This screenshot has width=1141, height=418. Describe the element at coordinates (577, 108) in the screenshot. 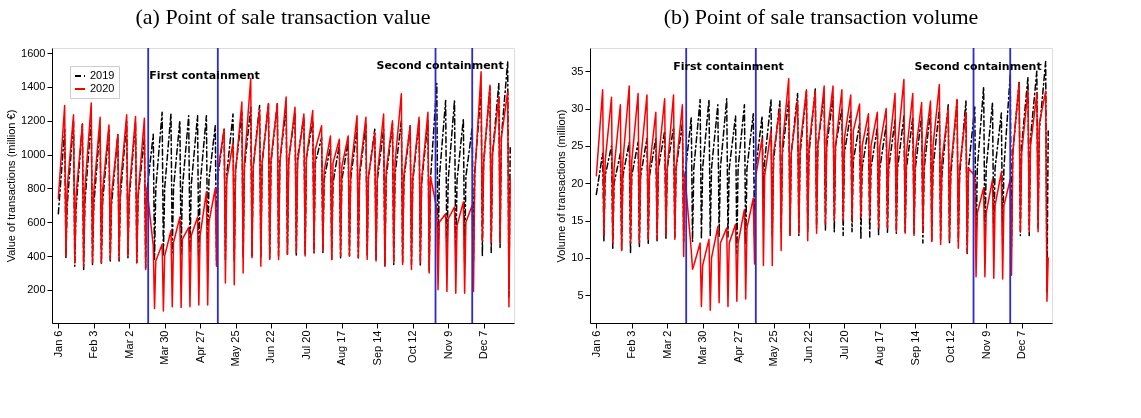

I see `y-tick-label: 30` at that location.